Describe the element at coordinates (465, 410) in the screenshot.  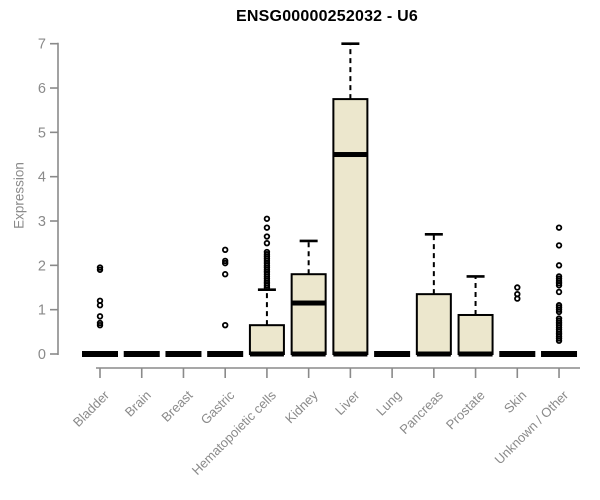
I see `x-tick-label: Prostate` at that location.